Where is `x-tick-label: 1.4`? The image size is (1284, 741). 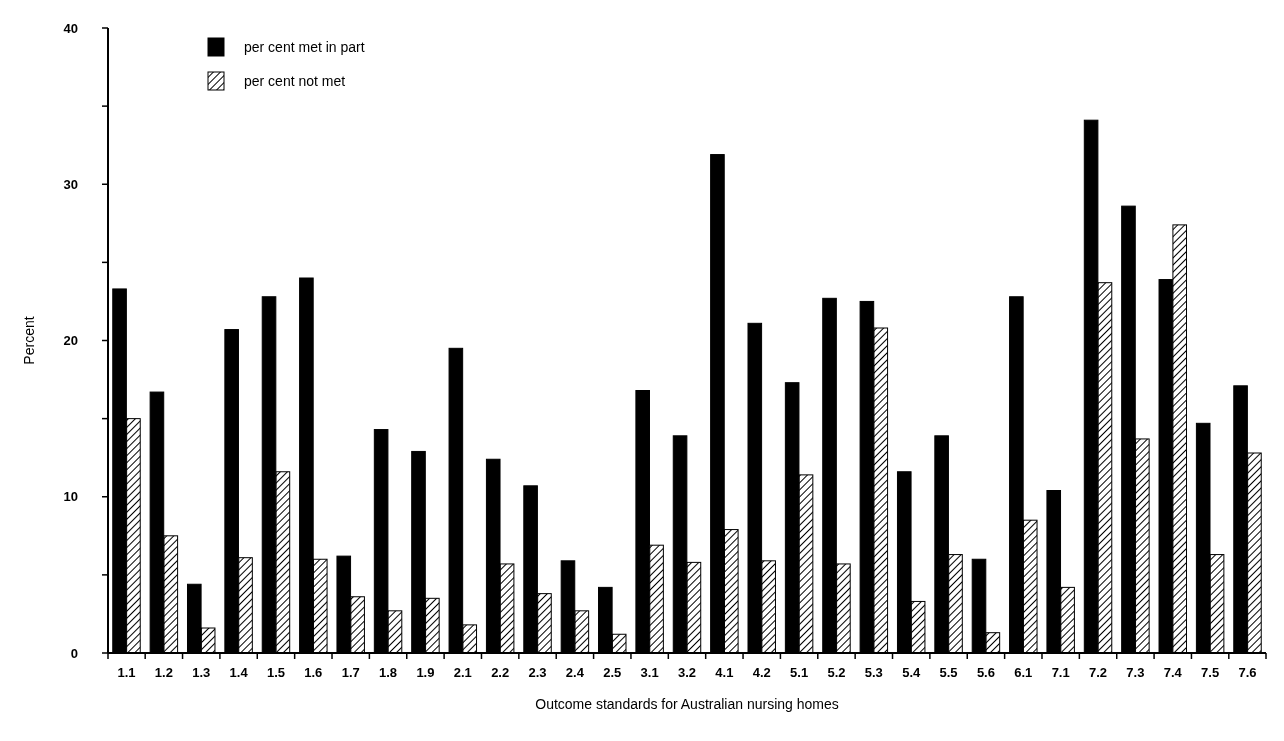 x-tick-label: 1.4 is located at coordinates (239, 672).